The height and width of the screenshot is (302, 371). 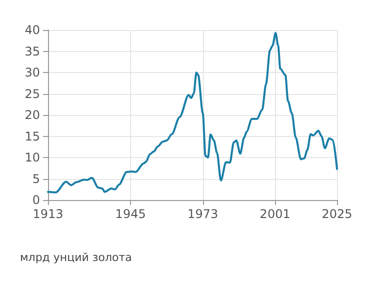 What do you see at coordinates (32, 115) in the screenshot?
I see `y-tick-label: 20` at bounding box center [32, 115].